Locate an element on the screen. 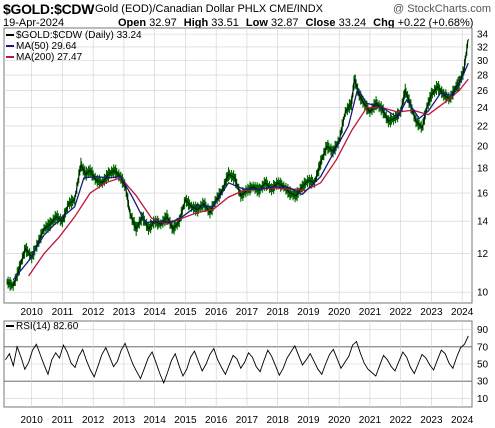  high-label: High is located at coordinates (196, 23).